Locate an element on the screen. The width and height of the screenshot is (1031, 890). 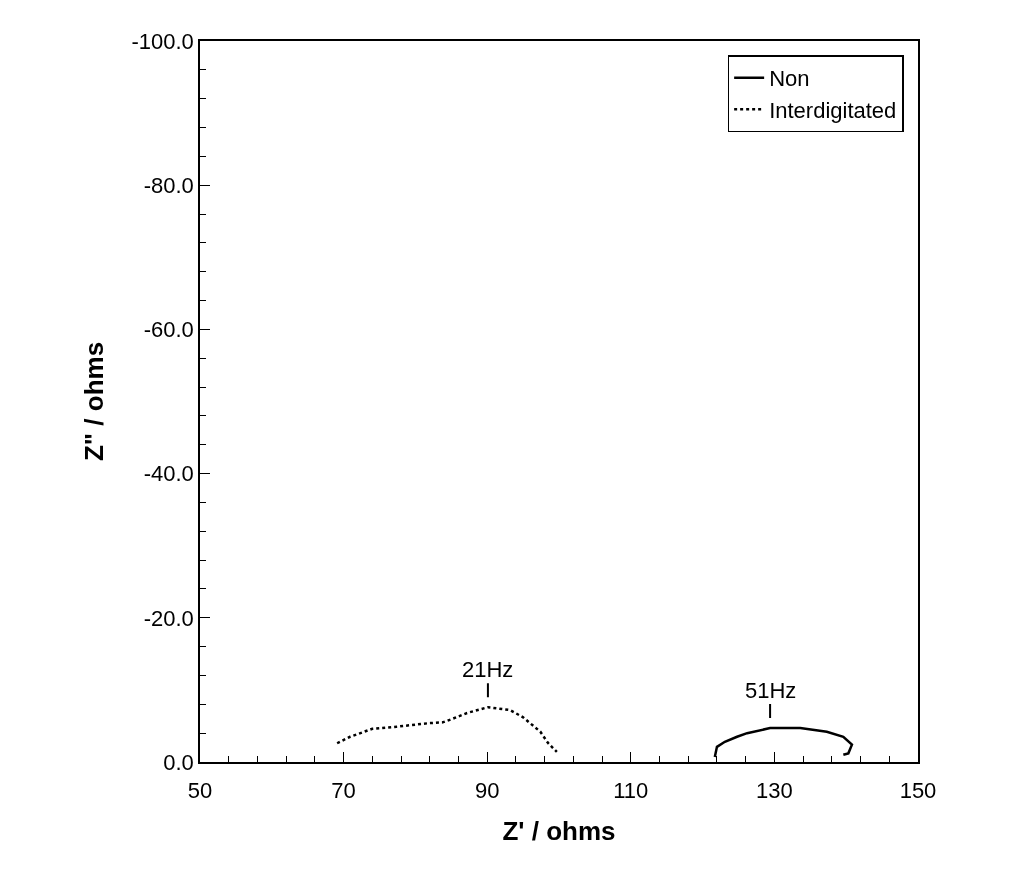
y-tick-label: 0.0 is located at coordinates (178, 762).